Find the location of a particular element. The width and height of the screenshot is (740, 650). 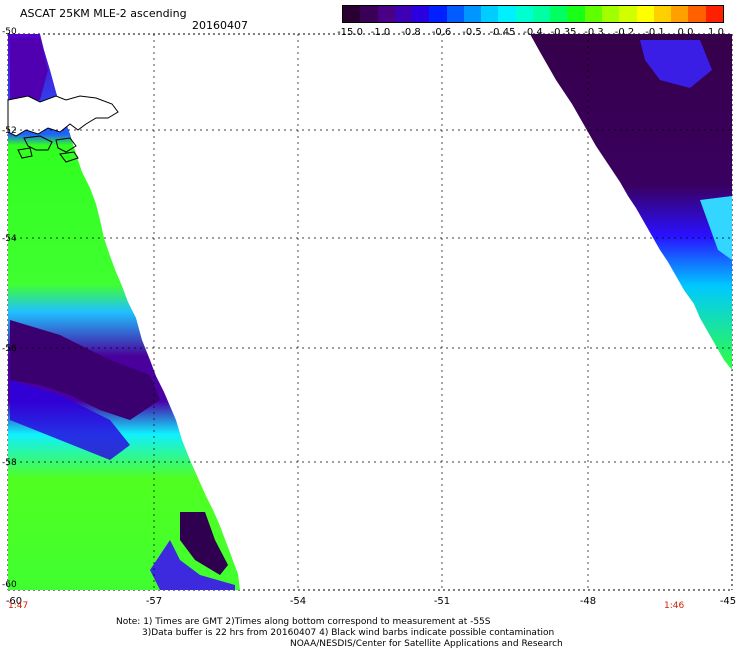

color-scale-label: 1.0 is located at coordinates (716, 32).